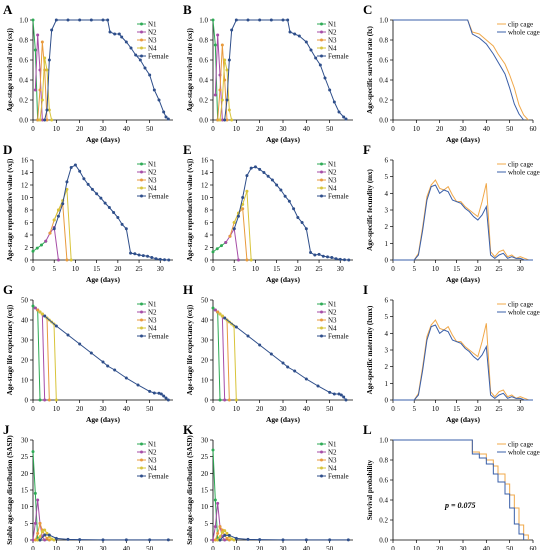  What do you see at coordinates (383, 501) in the screenshot?
I see `chart-l-y-tick-label: 0.4` at bounding box center [383, 501].